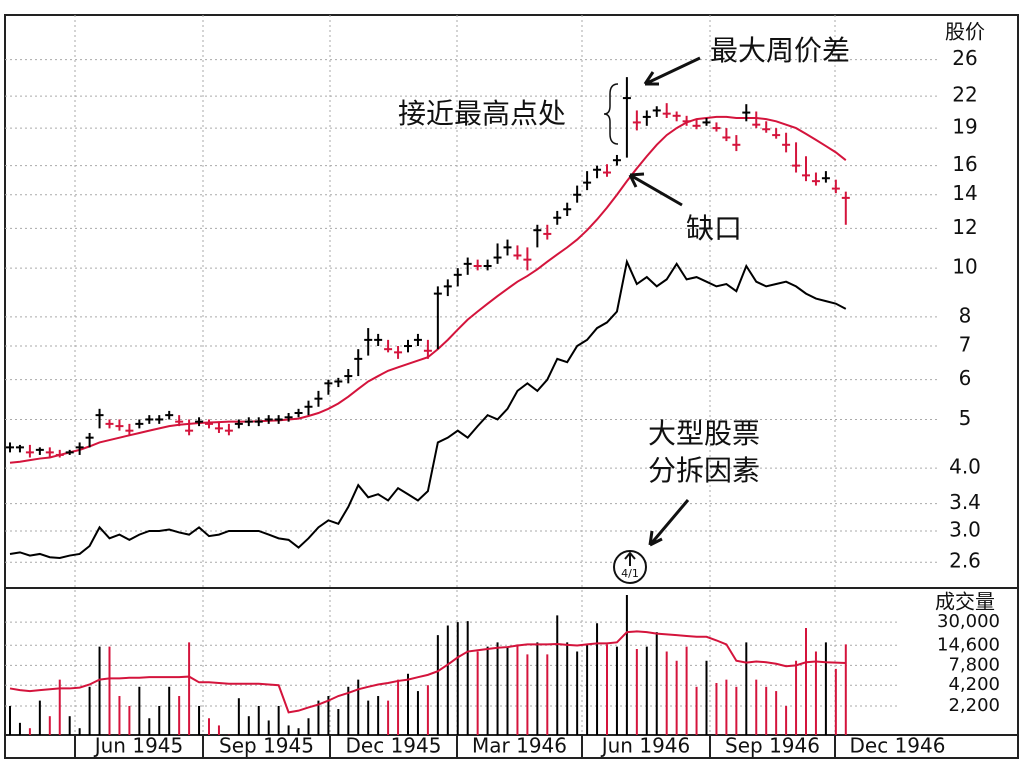  I want to click on price-label: 股价, so click(965, 32).